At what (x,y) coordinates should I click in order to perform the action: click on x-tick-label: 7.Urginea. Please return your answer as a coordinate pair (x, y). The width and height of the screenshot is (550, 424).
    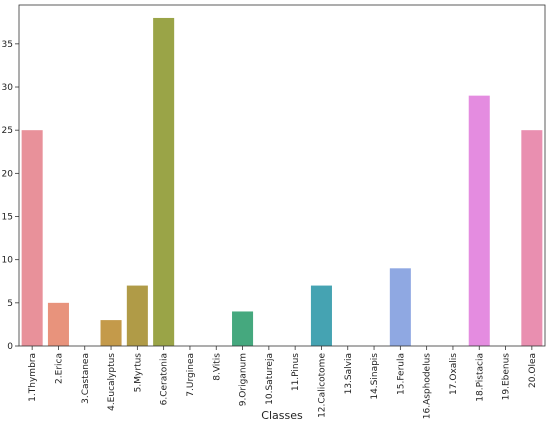
    Looking at the image, I should click on (191, 375).